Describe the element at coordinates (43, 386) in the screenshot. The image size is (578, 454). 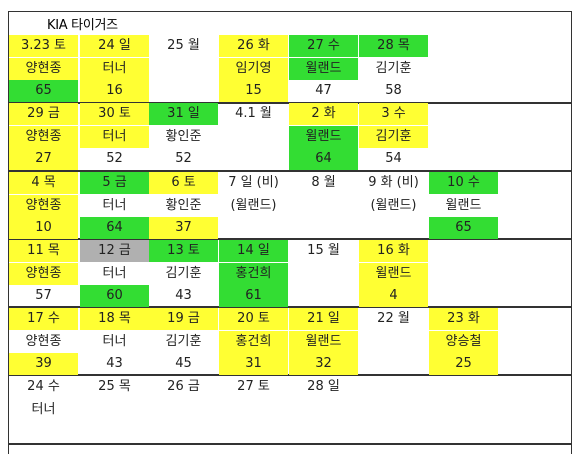
I see `day-date-cell: 24 수` at that location.